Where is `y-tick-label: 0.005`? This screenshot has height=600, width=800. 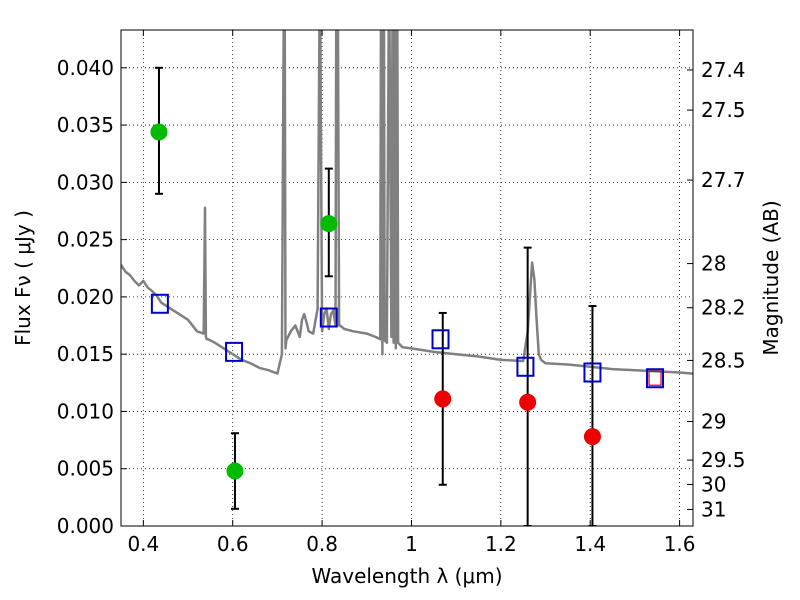
y-tick-label: 0.005 is located at coordinates (85, 469).